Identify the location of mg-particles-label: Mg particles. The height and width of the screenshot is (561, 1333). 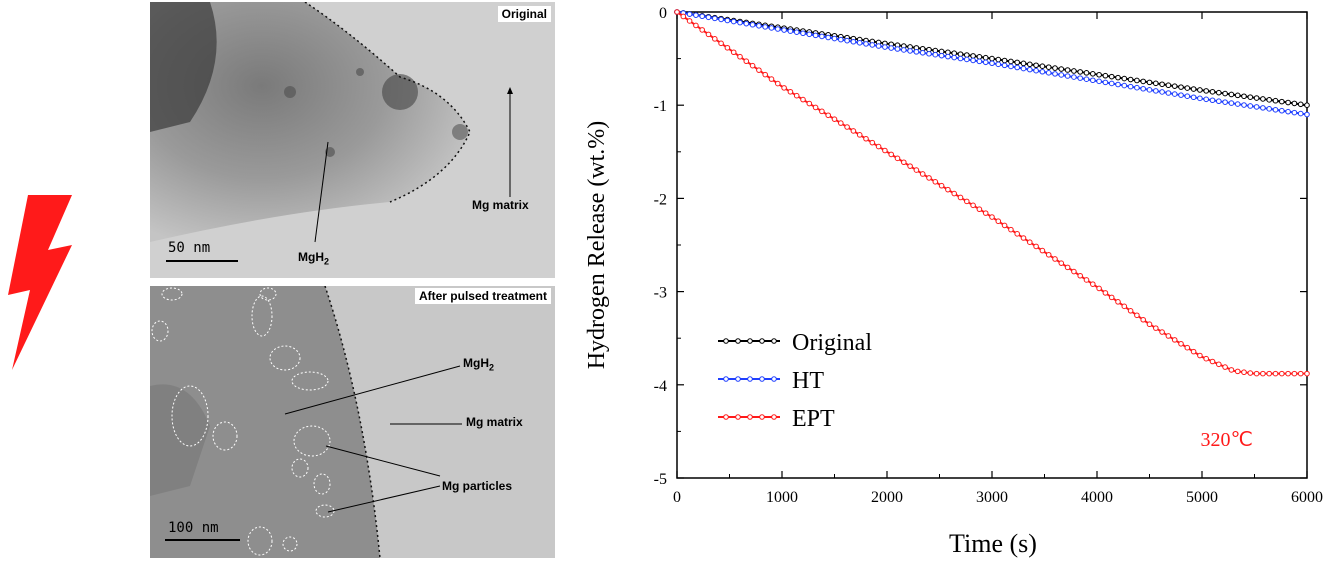
(477, 486).